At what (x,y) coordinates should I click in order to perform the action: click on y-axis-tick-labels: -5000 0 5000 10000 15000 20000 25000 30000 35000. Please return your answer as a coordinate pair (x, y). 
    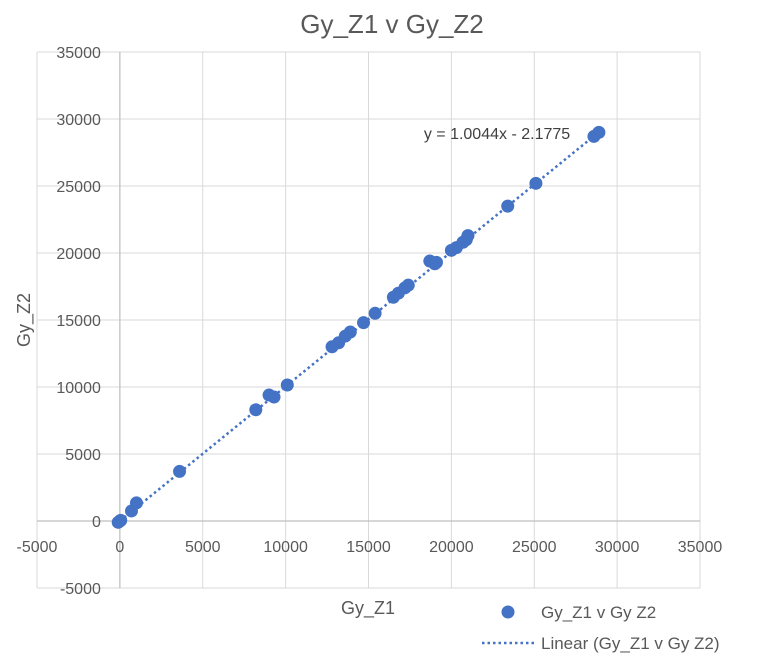
    Looking at the image, I should click on (78, 321).